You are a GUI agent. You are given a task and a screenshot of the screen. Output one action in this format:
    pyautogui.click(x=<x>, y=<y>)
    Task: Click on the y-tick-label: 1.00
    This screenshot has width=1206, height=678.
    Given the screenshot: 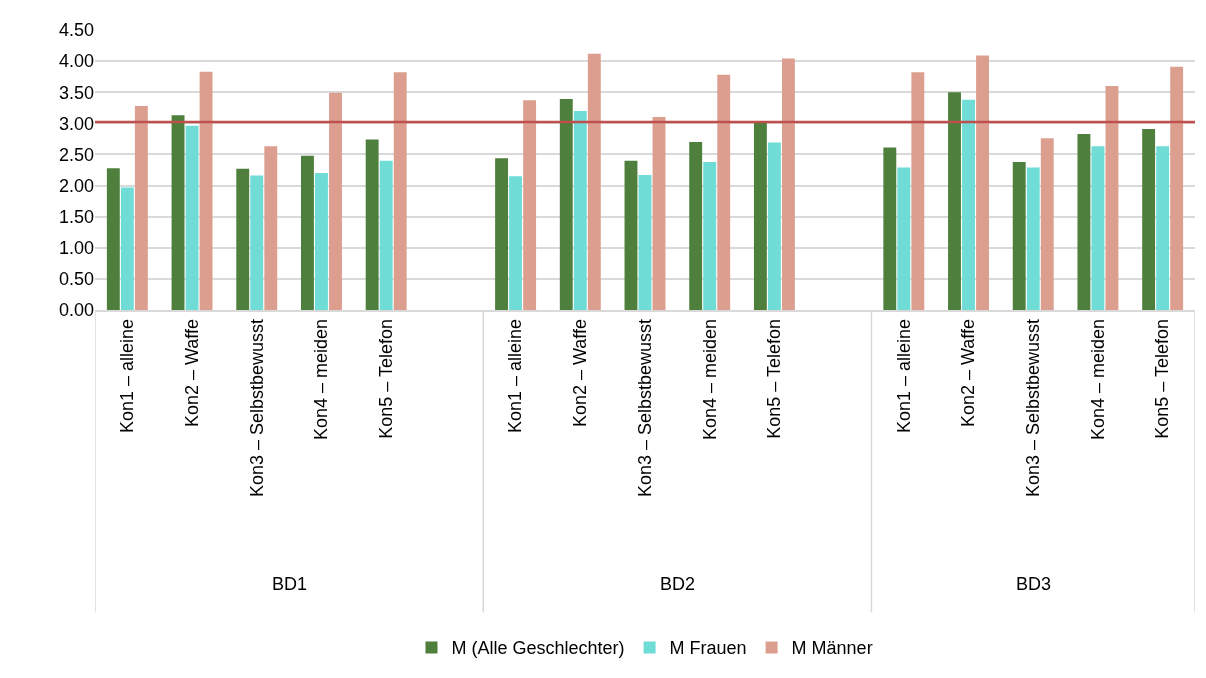 What is the action you would take?
    pyautogui.click(x=76, y=248)
    